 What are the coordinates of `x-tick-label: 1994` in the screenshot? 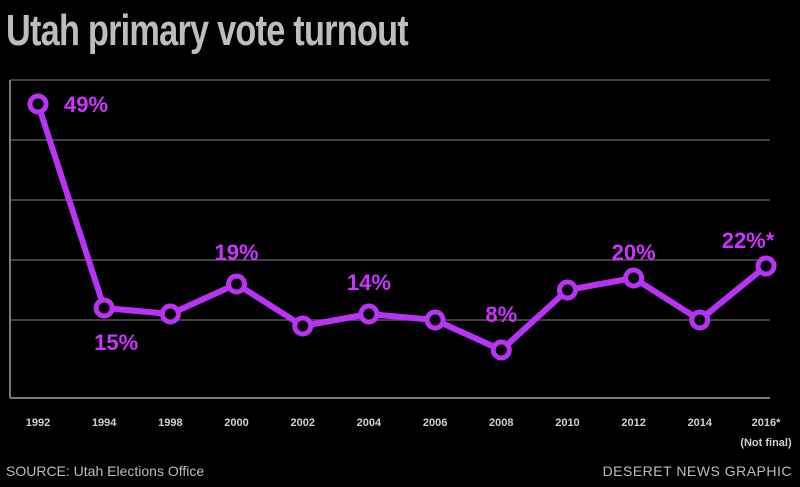 It's located at (104, 423).